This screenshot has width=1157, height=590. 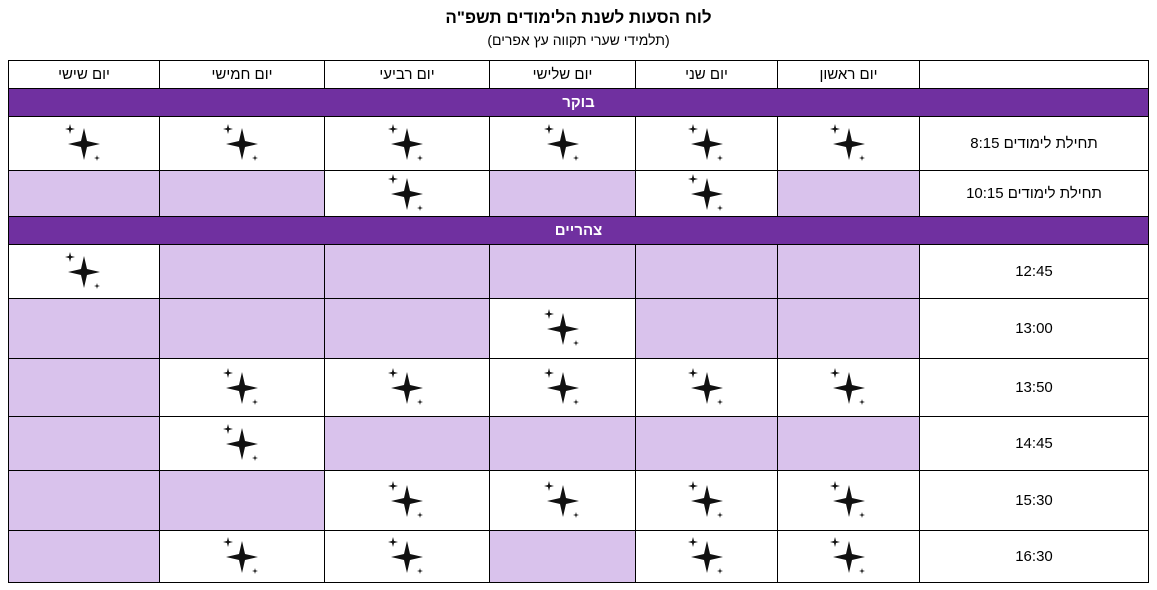 I want to click on page-subtitle: (תלמידי שערי תקווה עץ אפרים), so click(x=578, y=40).